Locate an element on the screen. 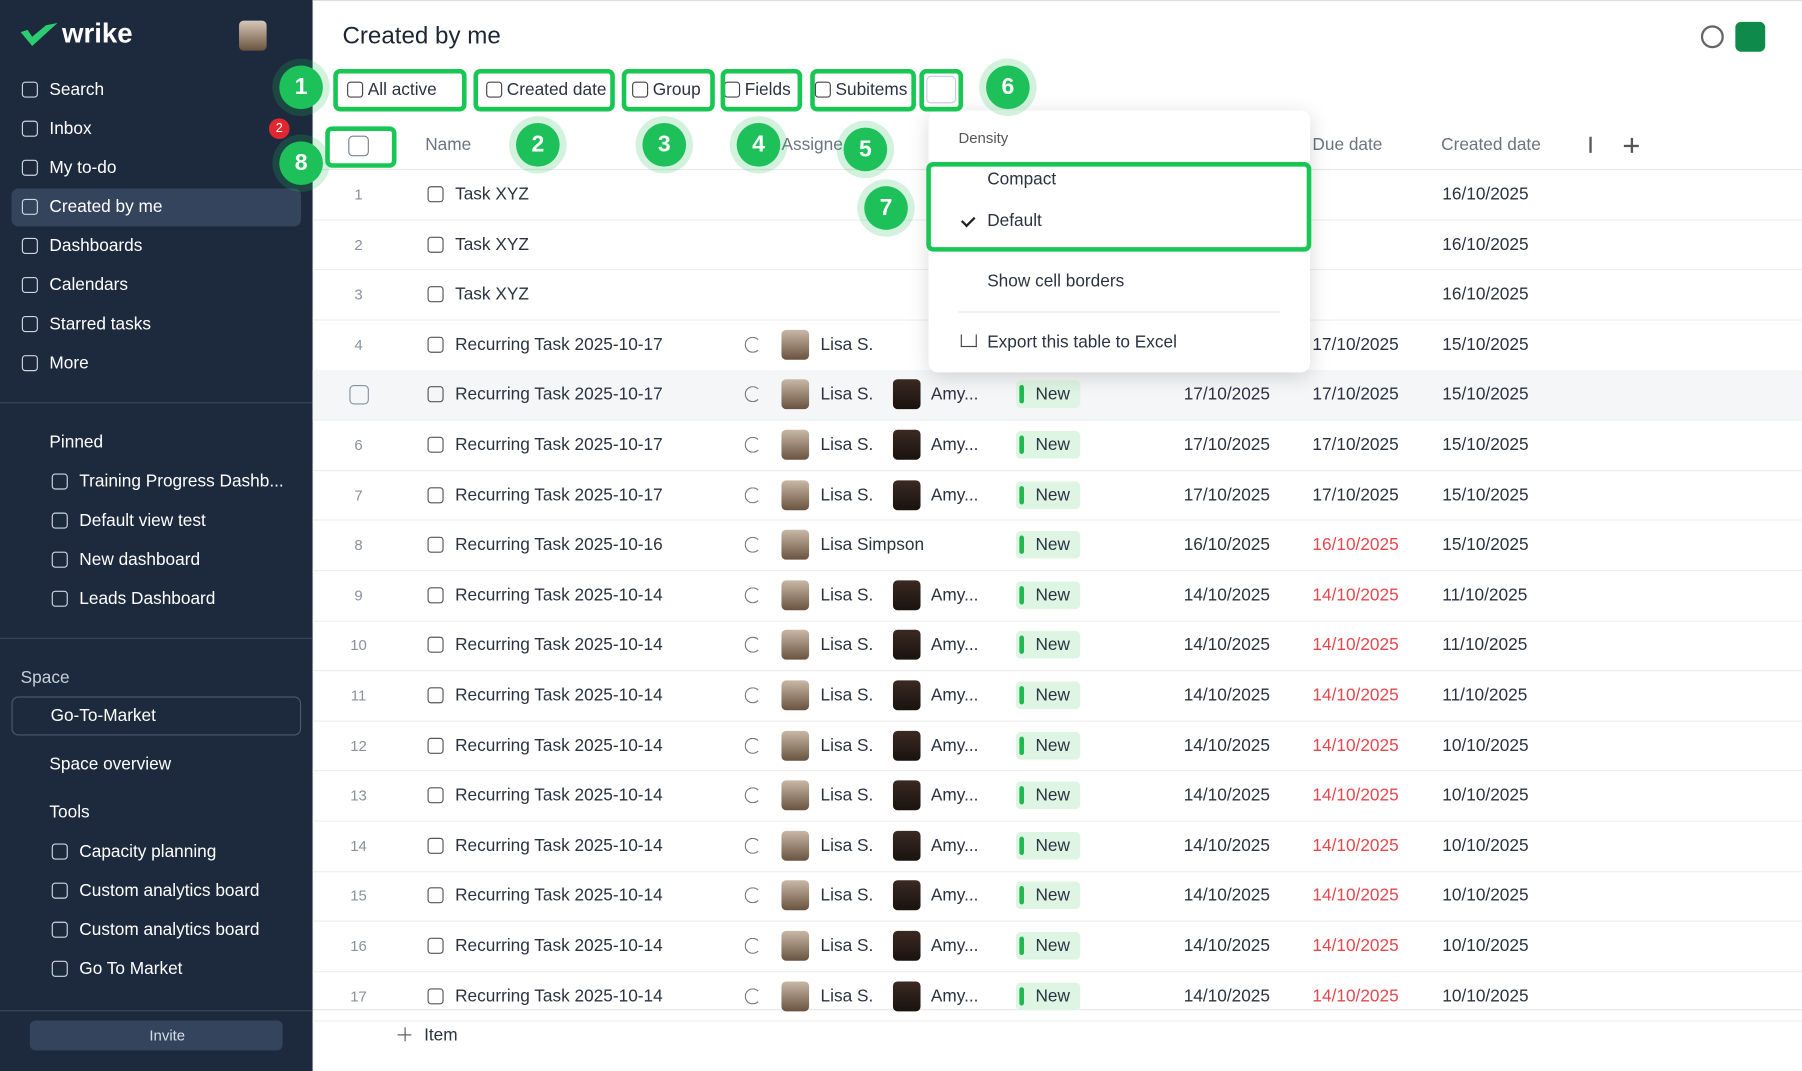 The image size is (1802, 1071). nav-item: My to-do is located at coordinates (83, 168).